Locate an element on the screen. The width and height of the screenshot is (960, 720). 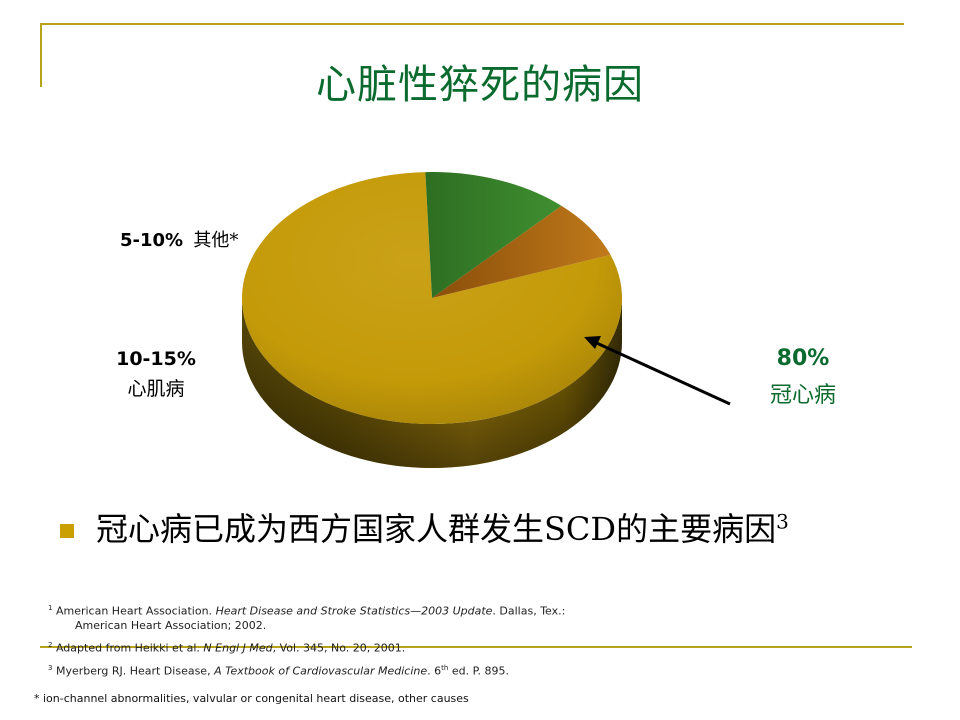
ref3-d: ed. P. 895. is located at coordinates (478, 671).